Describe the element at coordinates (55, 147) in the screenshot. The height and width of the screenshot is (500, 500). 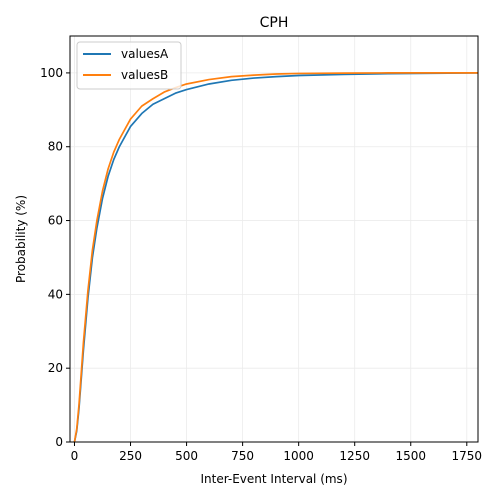
I see `y-tick-label: 80` at that location.